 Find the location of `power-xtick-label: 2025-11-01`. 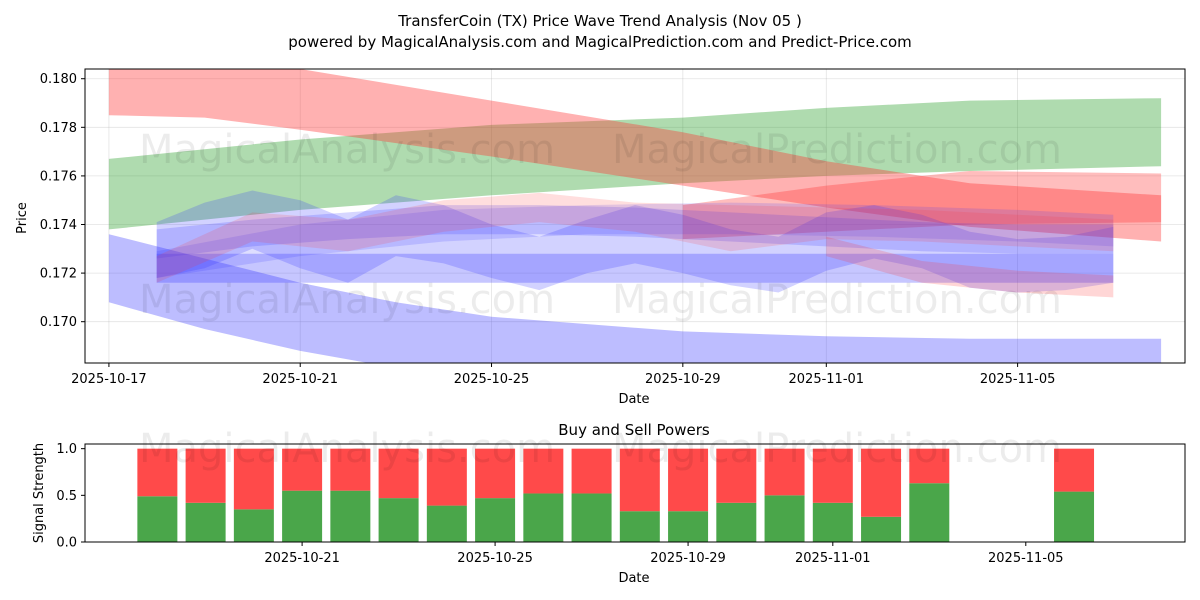

power-xtick-label: 2025-11-01 is located at coordinates (833, 558).